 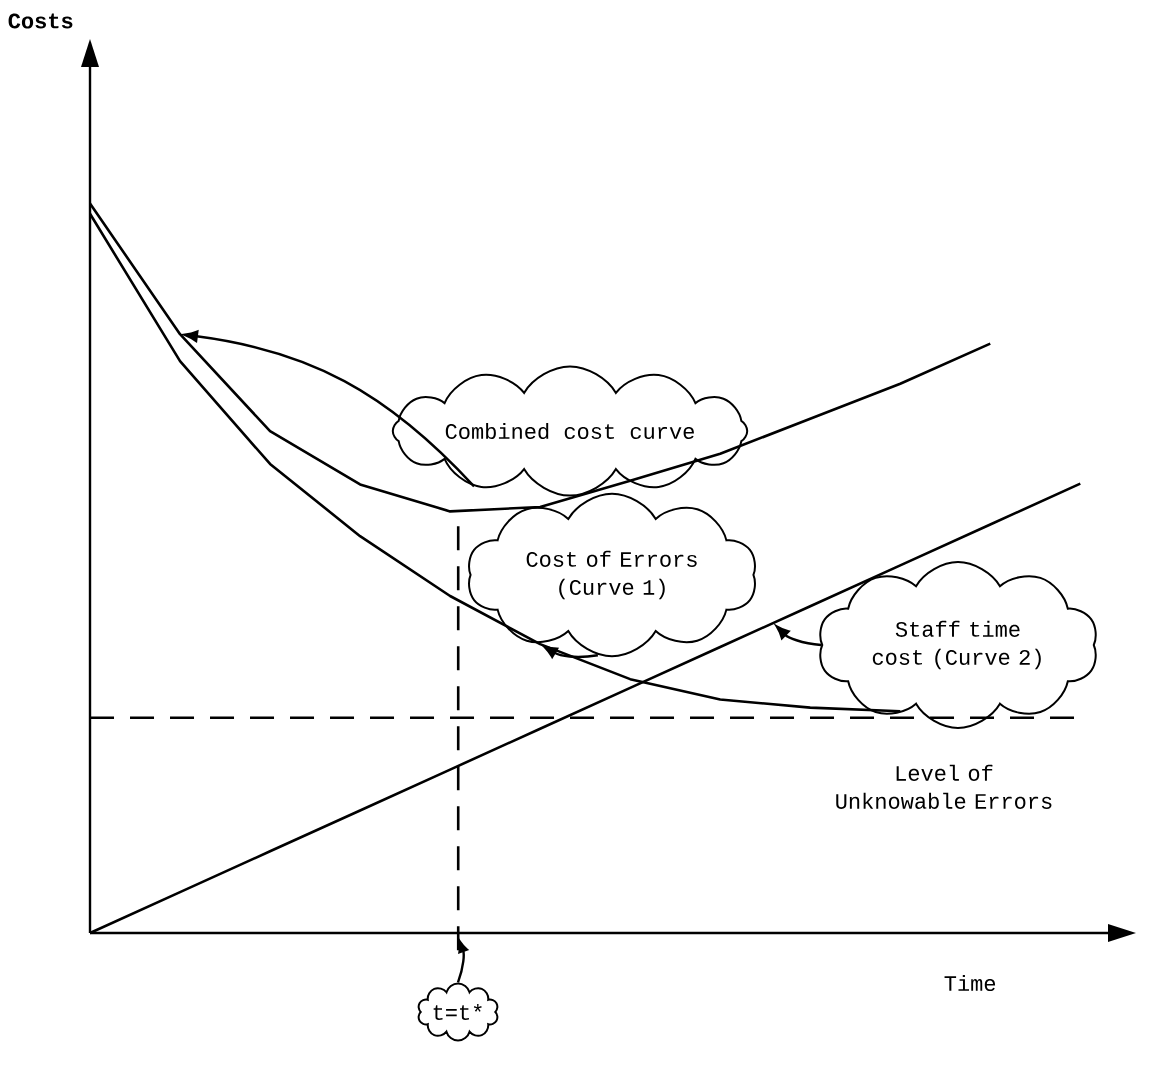 I want to click on text: t=t*, so click(x=457, y=1012).